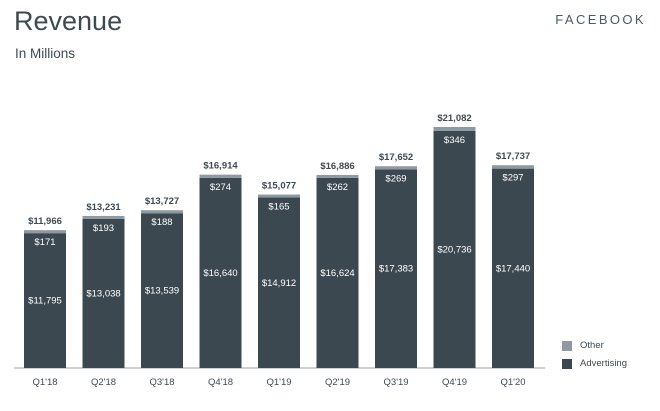  I want to click on data-label-advertising: $13,038, so click(103, 293).